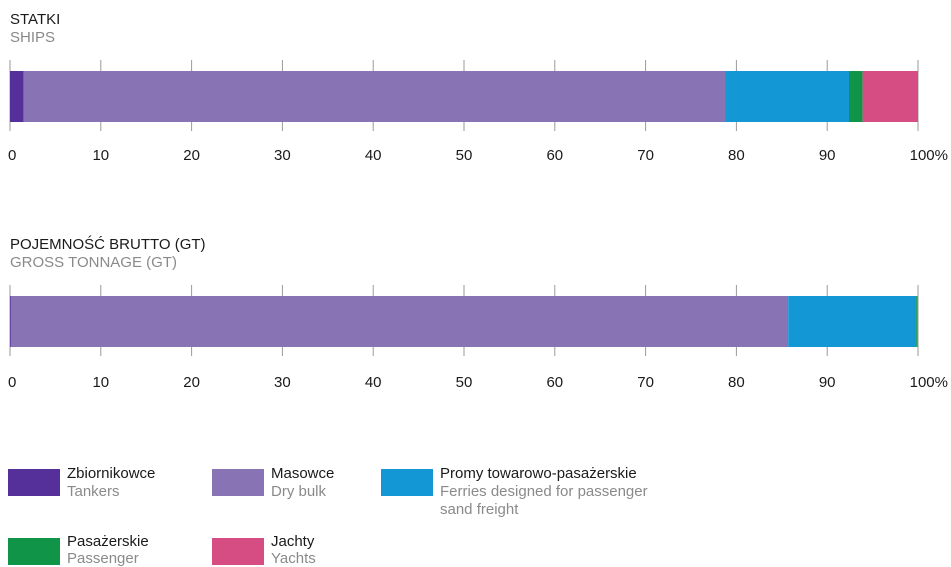 The height and width of the screenshot is (567, 951). I want to click on ships-bar-group, so click(464, 96).